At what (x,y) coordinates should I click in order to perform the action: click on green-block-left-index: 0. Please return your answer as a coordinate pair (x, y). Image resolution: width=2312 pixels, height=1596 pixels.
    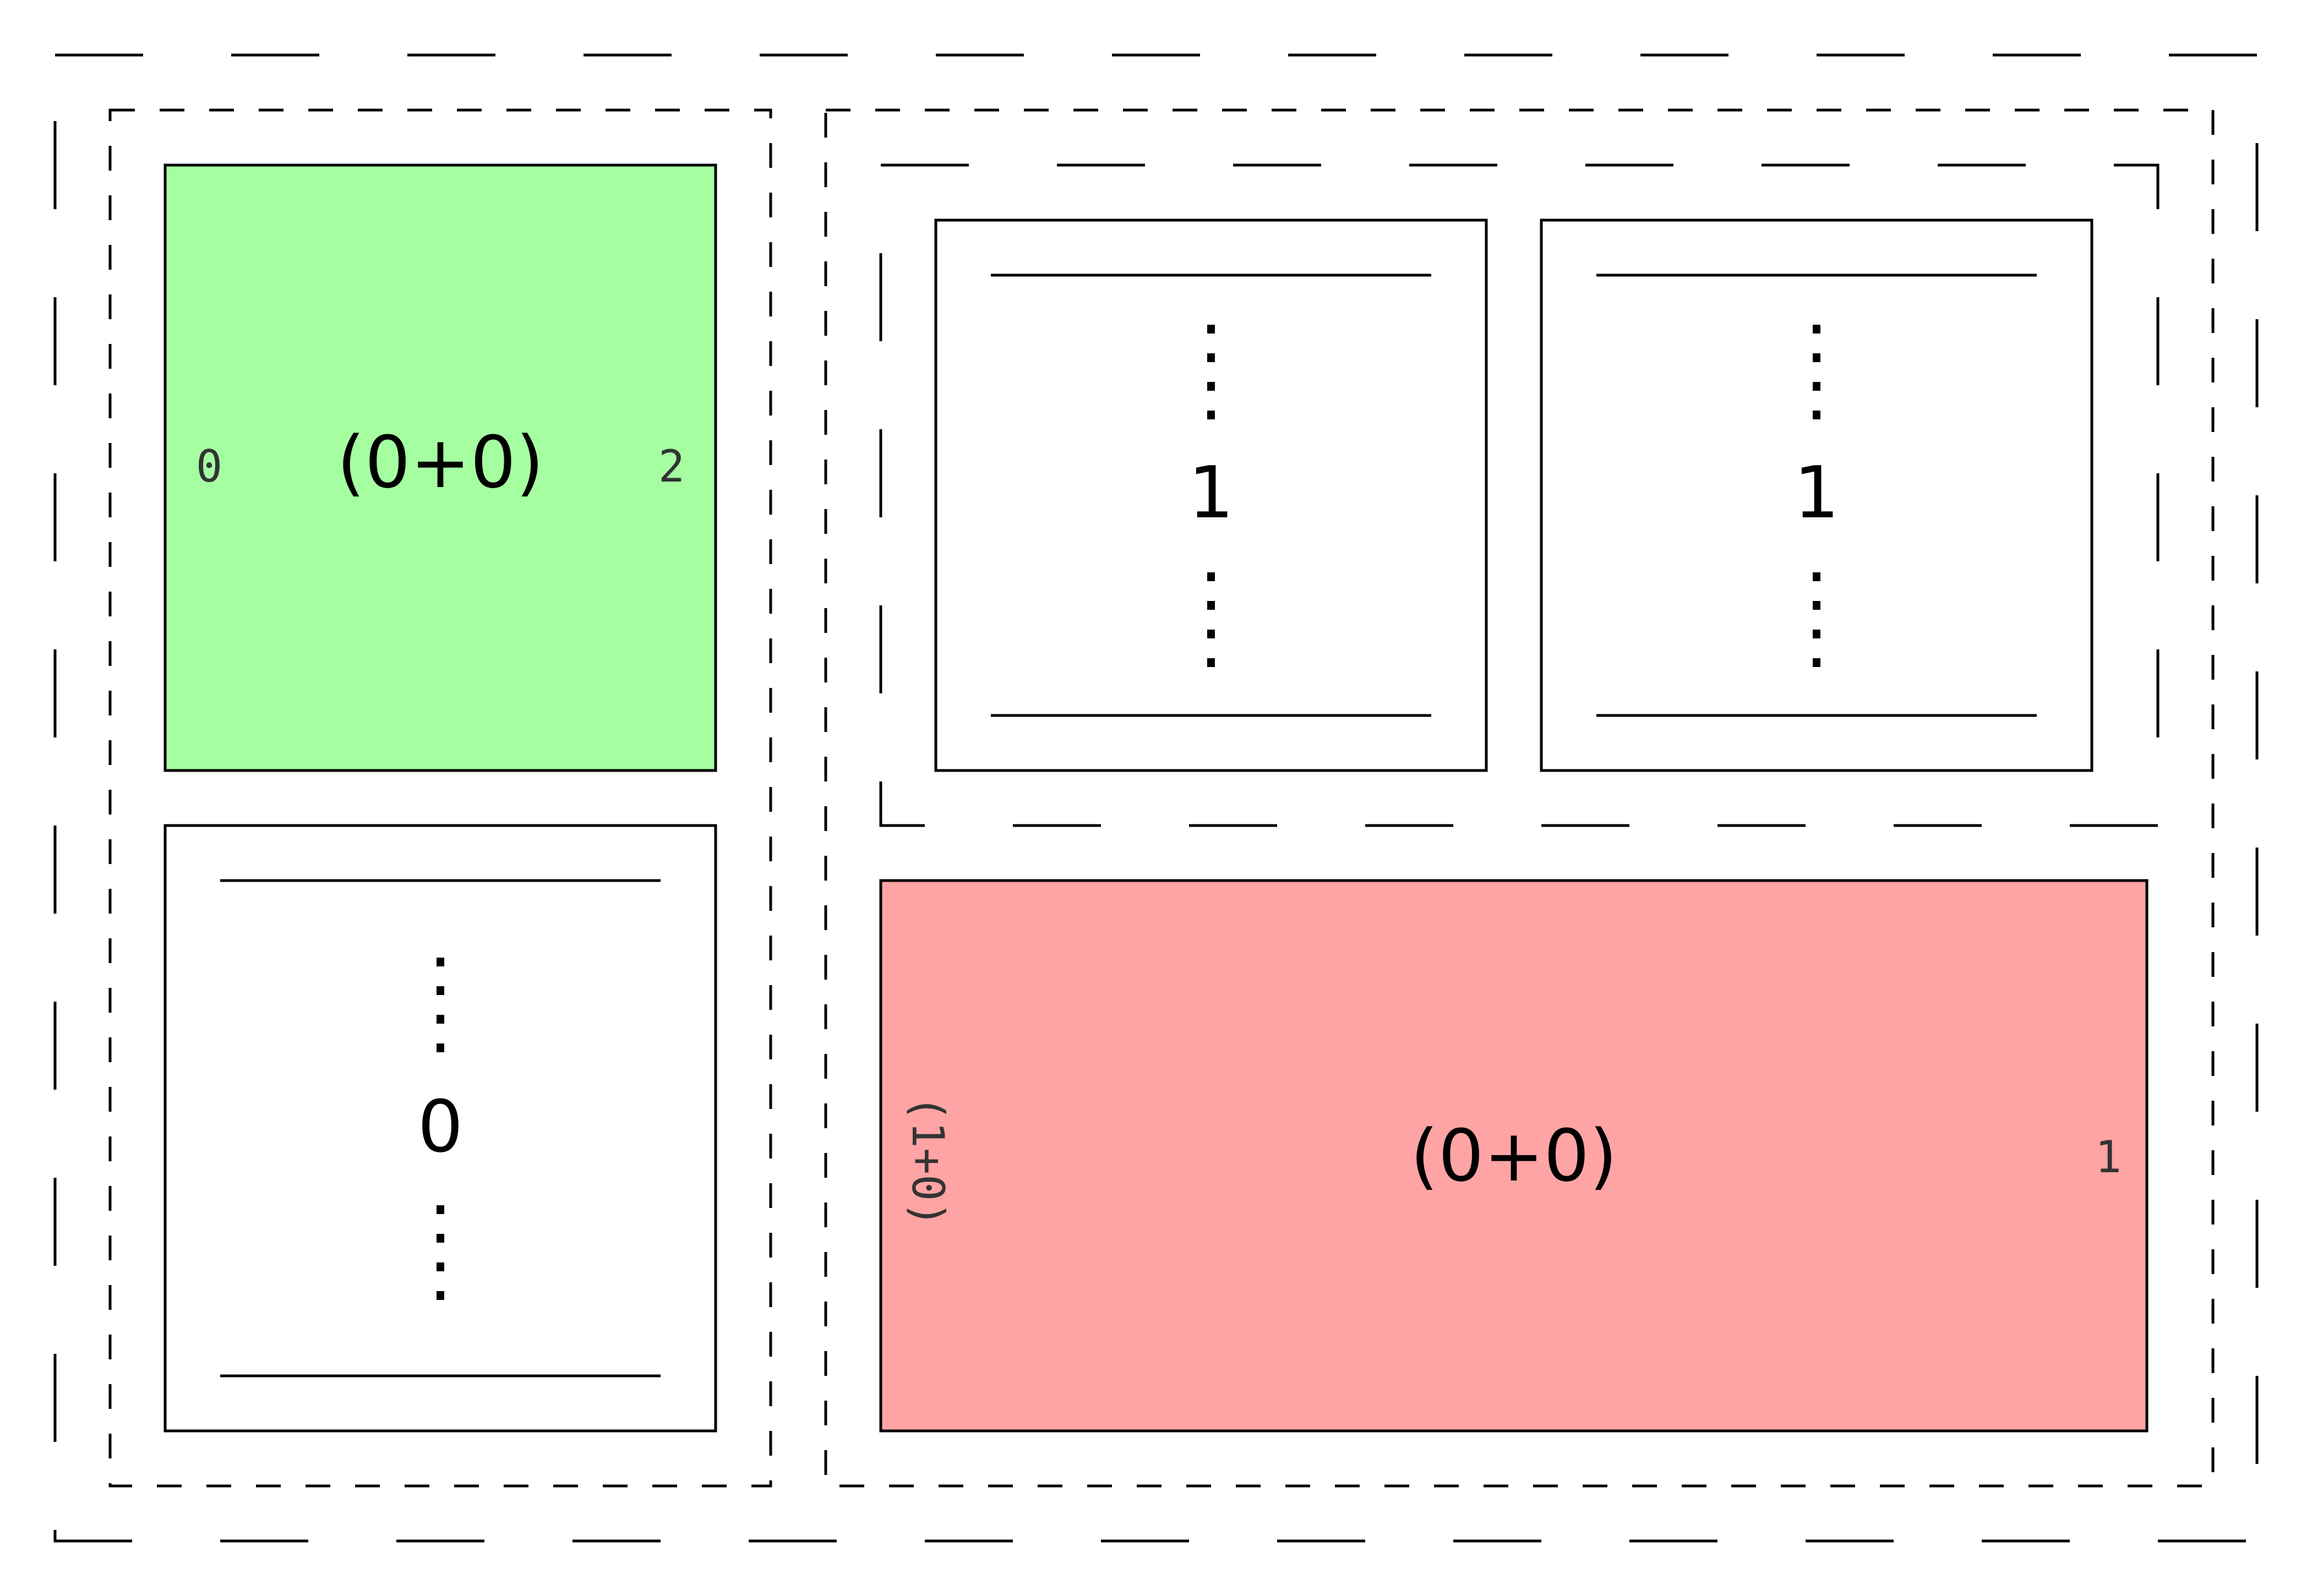
    Looking at the image, I should click on (209, 466).